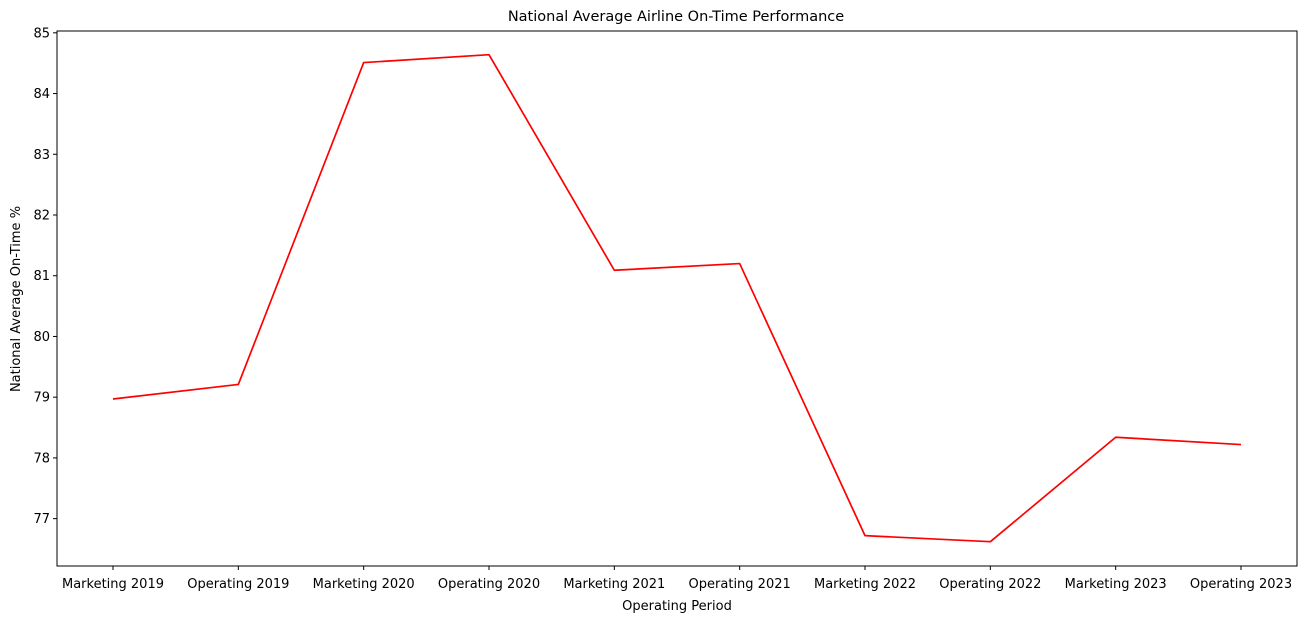  I want to click on x-tick-label: Marketing 2023, so click(1116, 584).